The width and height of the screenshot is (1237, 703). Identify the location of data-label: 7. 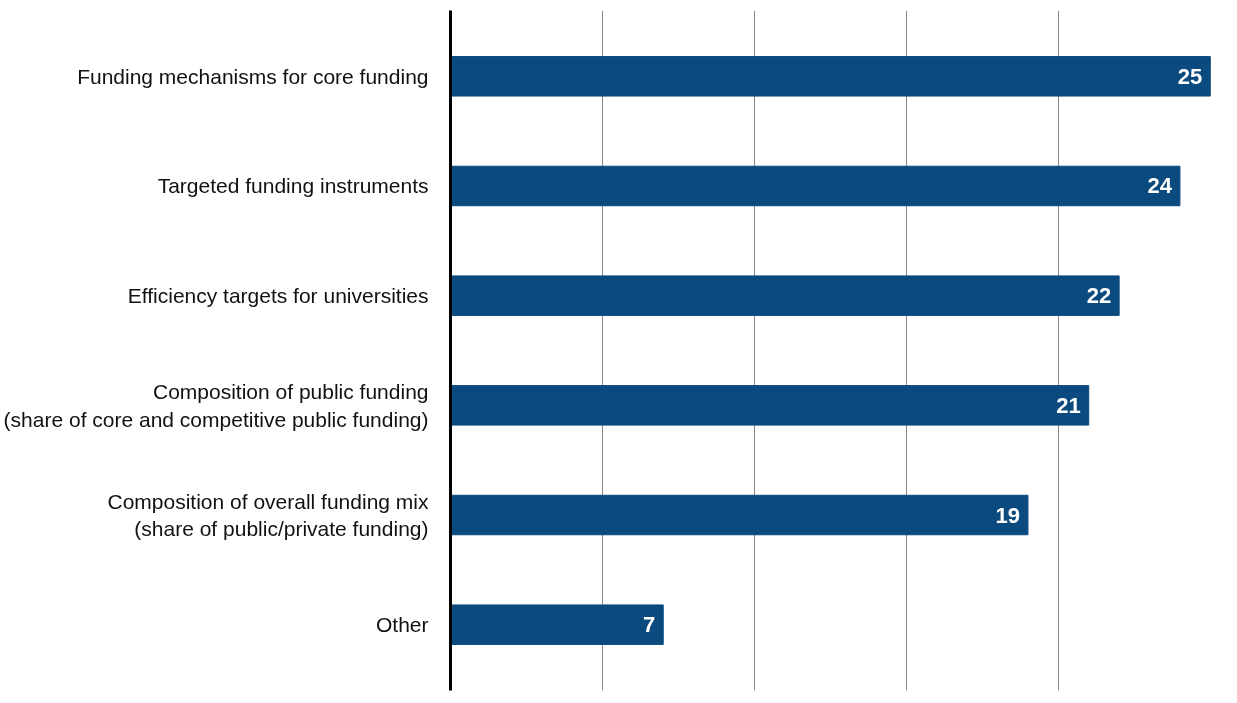
(649, 625).